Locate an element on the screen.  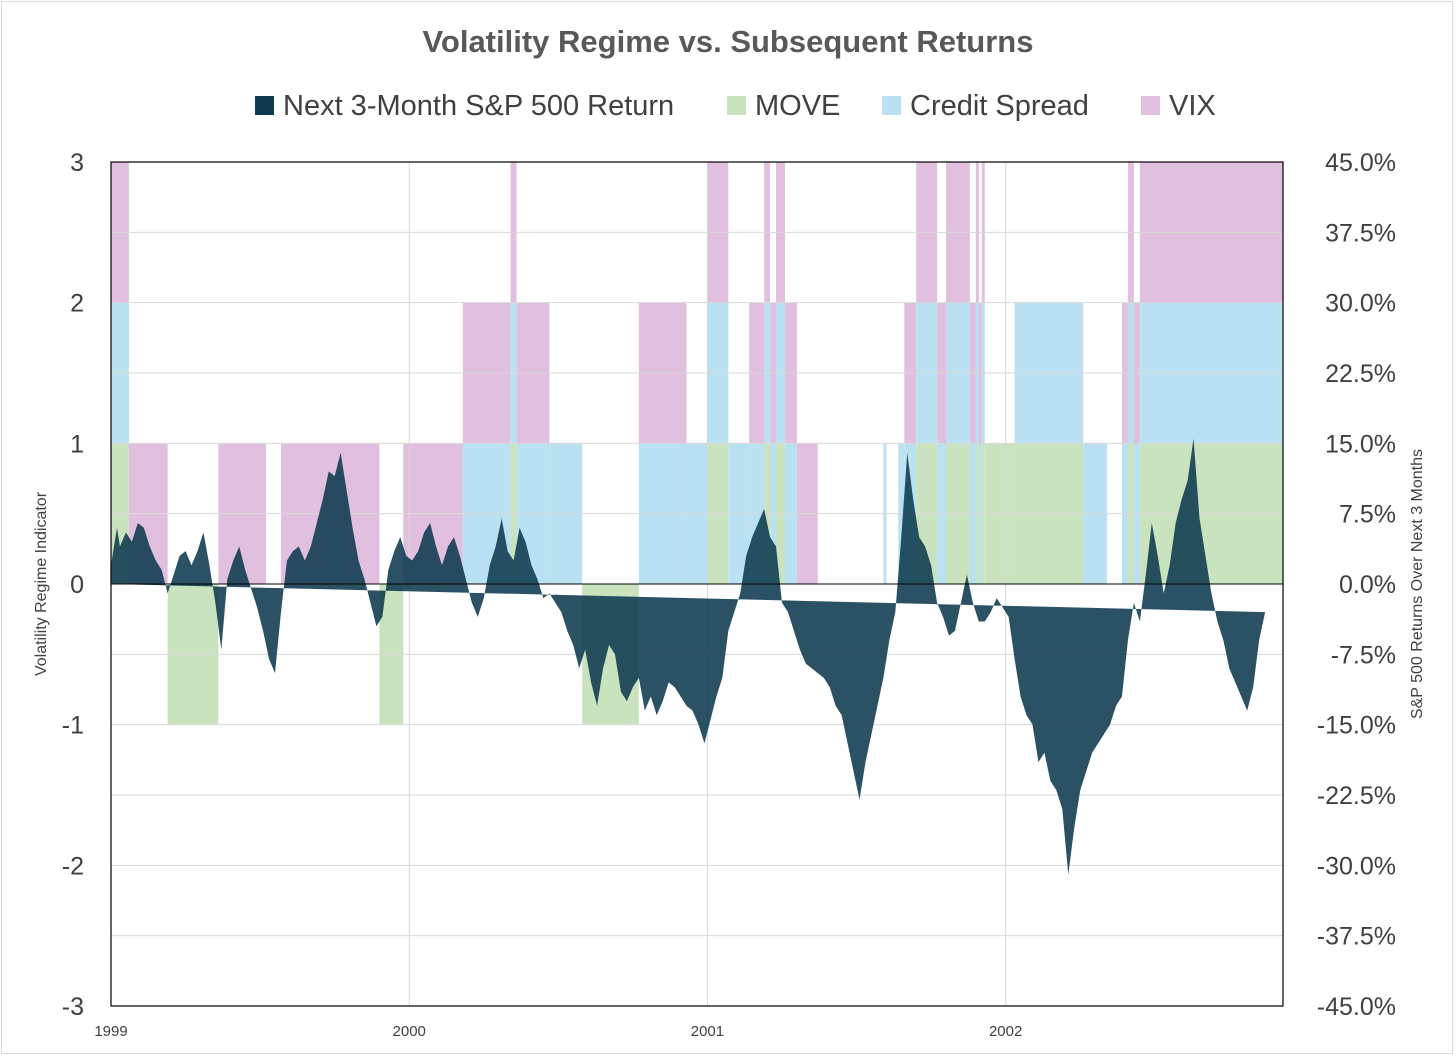
right-axis-title: S&P 500 Returns Over Next 3 Months is located at coordinates (1417, 584).